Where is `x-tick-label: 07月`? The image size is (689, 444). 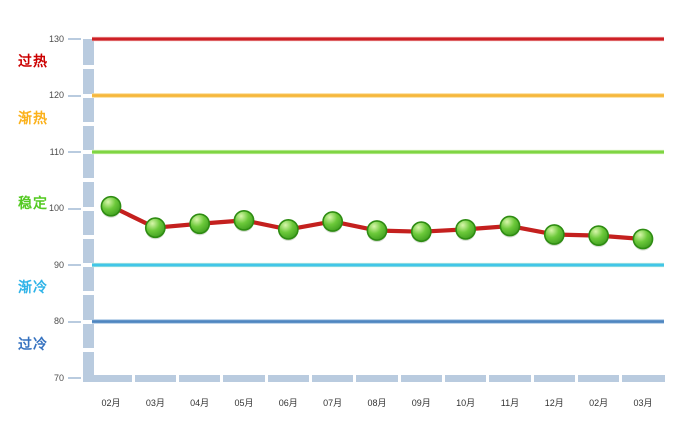
x-tick-label: 07月 is located at coordinates (333, 403).